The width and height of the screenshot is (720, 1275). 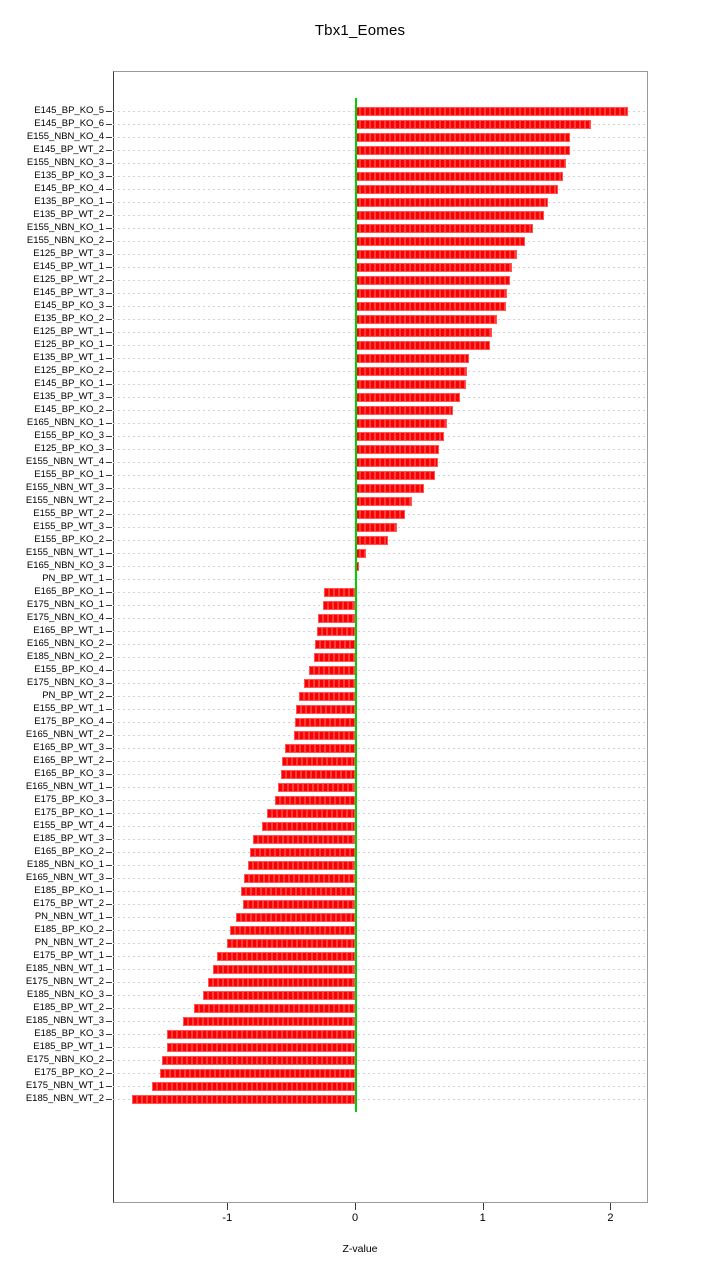 I want to click on y-axis-label-E135_BP_KO_2: E135_BP_KO_2, so click(x=69, y=318).